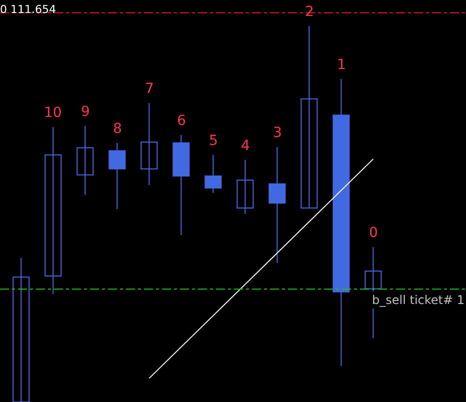 The image size is (466, 402). Describe the element at coordinates (181, 121) in the screenshot. I see `x-tick-label: 6` at that location.